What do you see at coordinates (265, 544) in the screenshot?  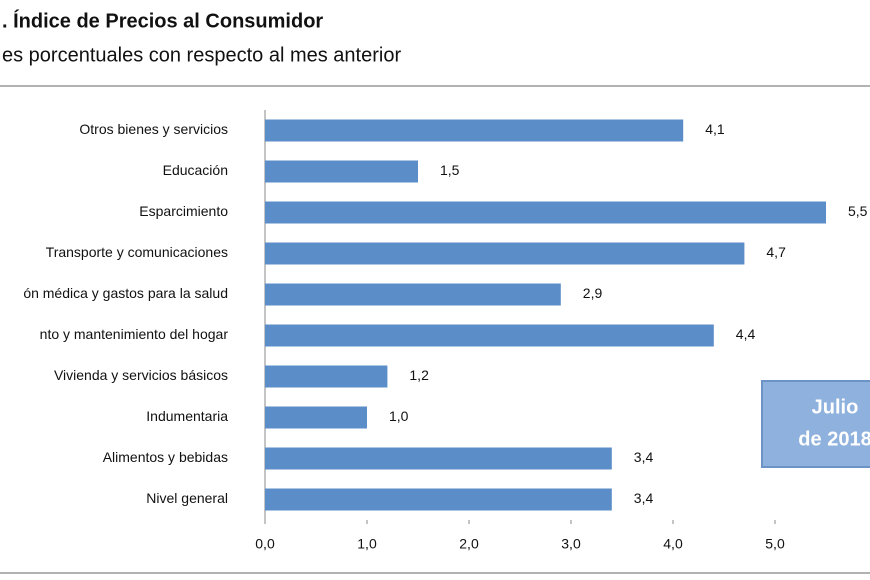 I see `x-tick-label: 0,0` at bounding box center [265, 544].